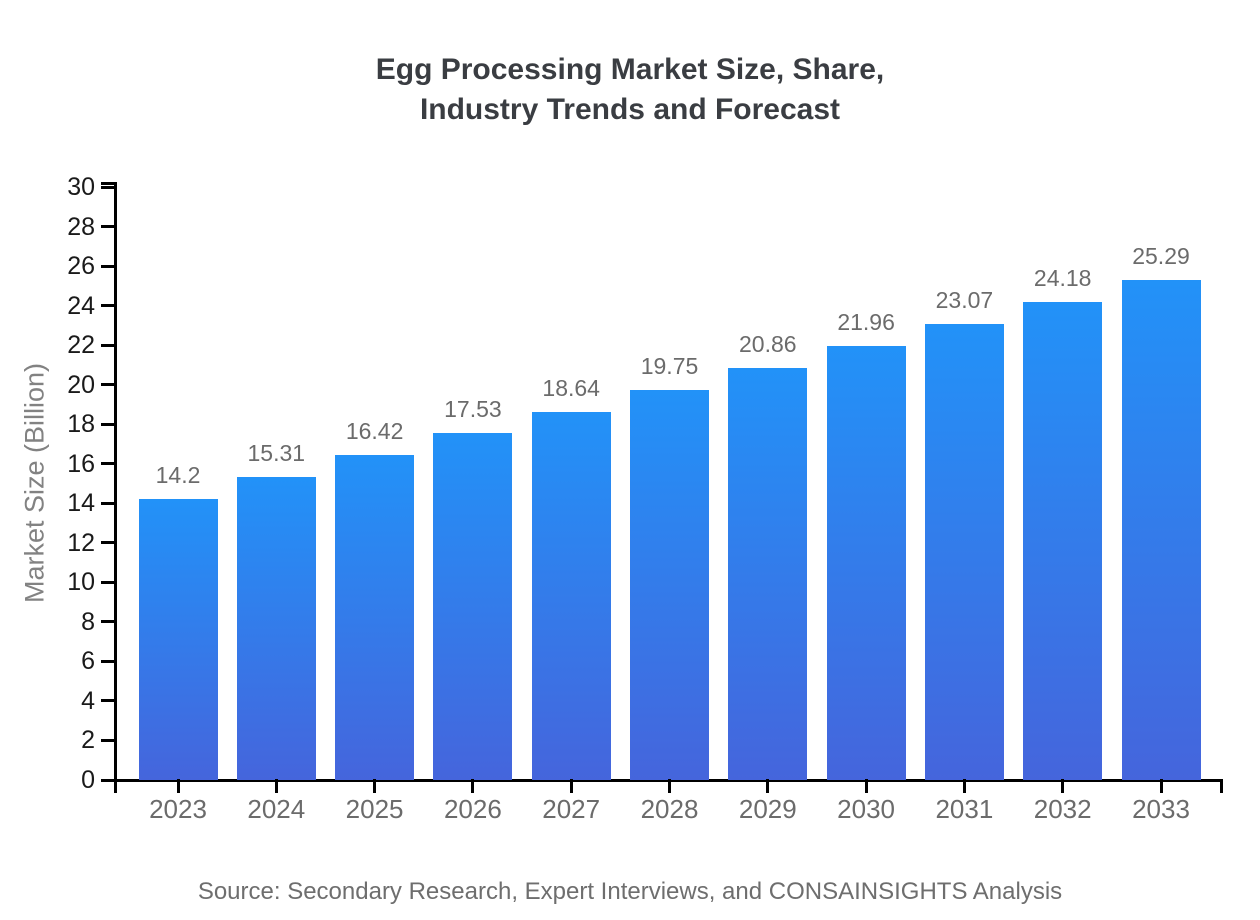  I want to click on x-axis-left-cap, so click(115, 786).